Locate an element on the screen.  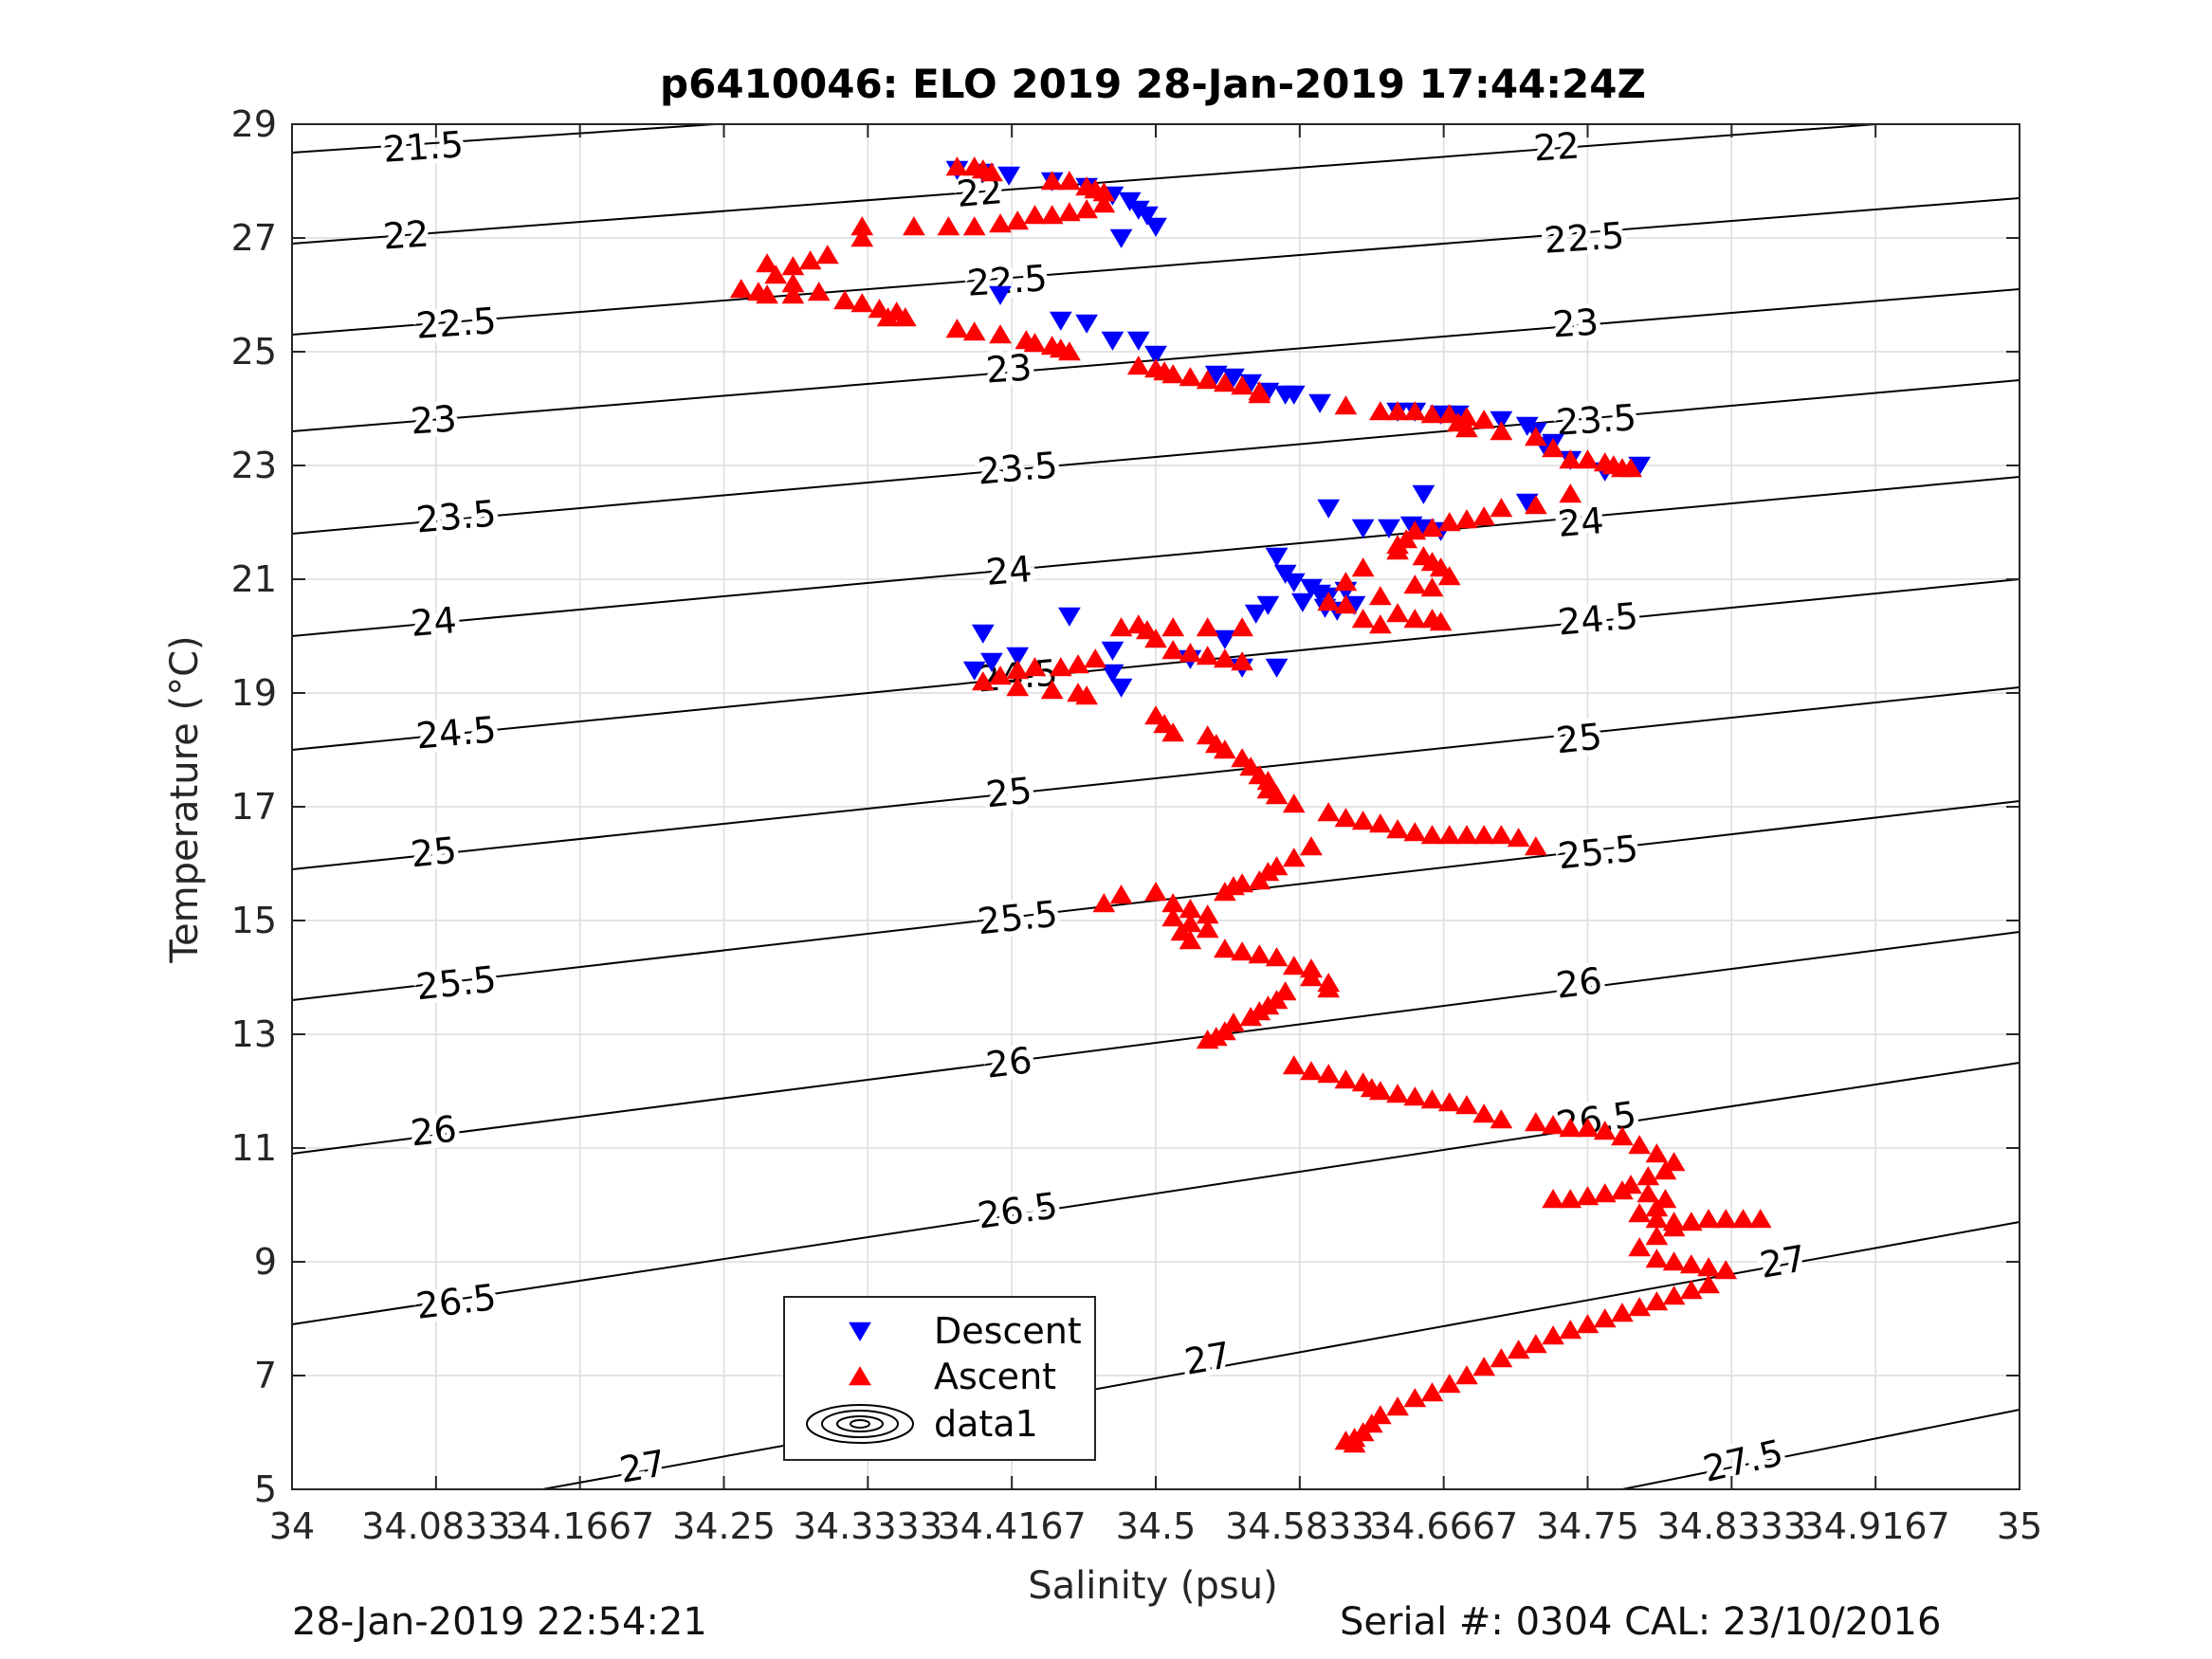
legend-marker-ascent is located at coordinates (860, 1376).